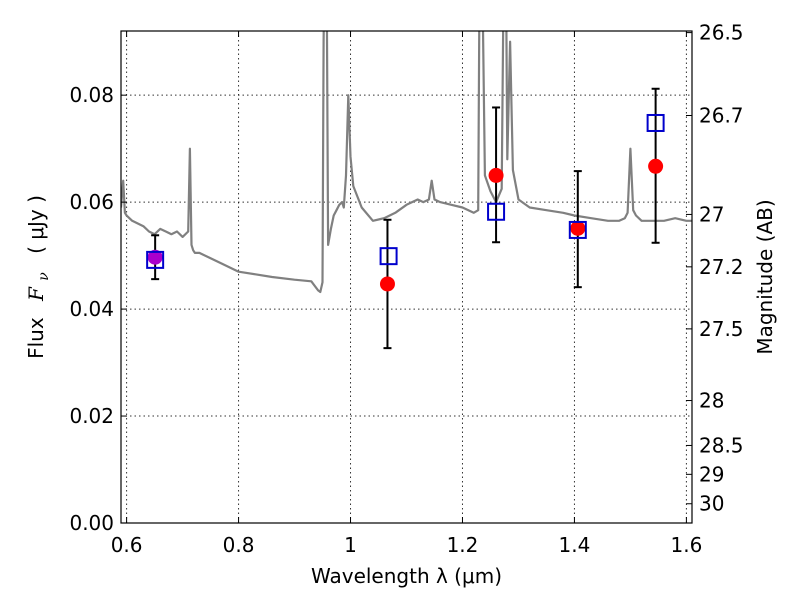 This screenshot has height=600, width=800. I want to click on y-axis-label-symbol: F, so click(36, 294).